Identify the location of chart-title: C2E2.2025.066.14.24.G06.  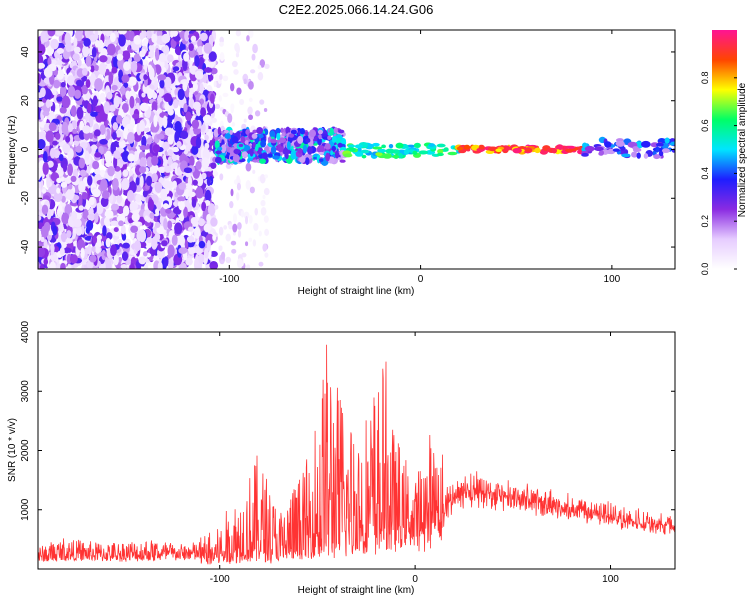
(356, 9).